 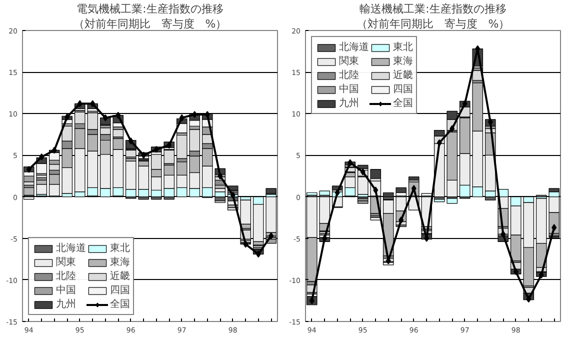 What do you see at coordinates (433, 9) in the screenshot?
I see `chart-title: 輸送機械工業:生産指数の推移` at bounding box center [433, 9].